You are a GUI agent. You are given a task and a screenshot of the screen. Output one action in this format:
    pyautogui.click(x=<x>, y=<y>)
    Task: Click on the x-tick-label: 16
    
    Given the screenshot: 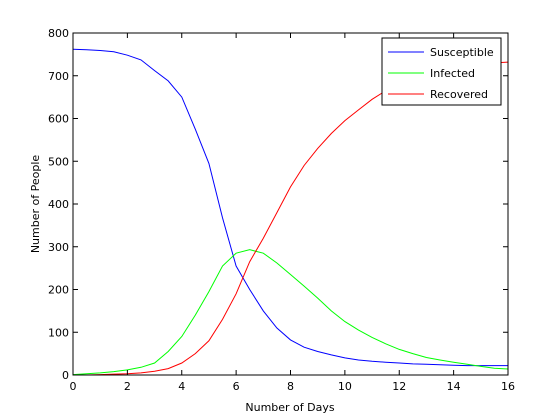 What is the action you would take?
    pyautogui.click(x=508, y=386)
    